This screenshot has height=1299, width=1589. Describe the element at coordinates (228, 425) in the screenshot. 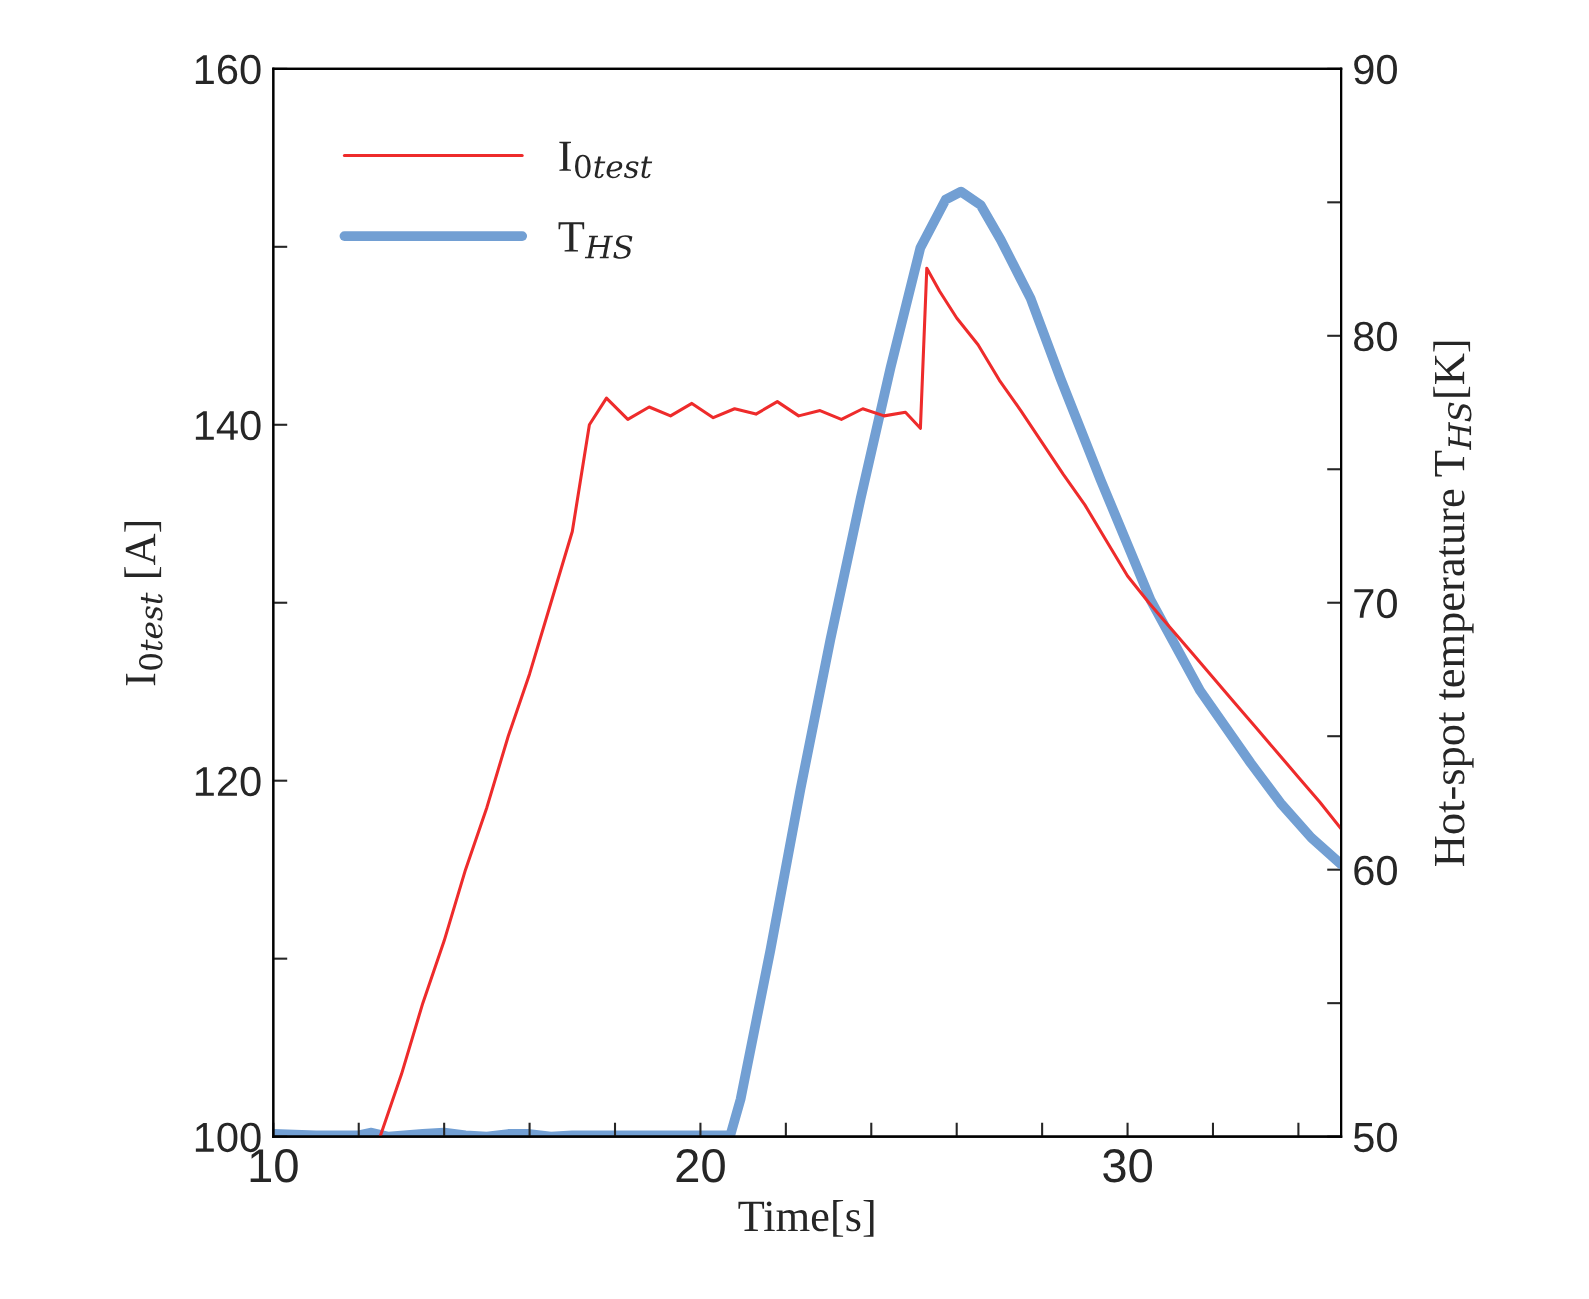

I see `y-tick-label: 140` at that location.